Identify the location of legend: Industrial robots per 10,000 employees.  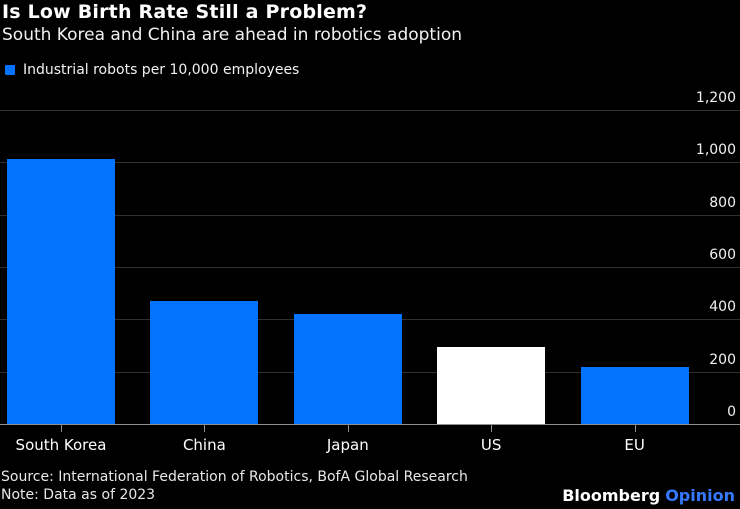
(152, 70).